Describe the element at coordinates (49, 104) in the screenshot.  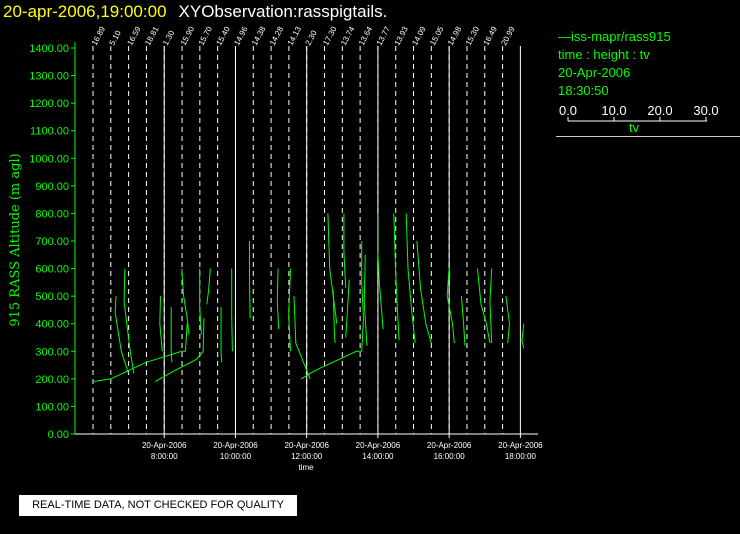
I see `y-tick-label: 1200.00` at that location.